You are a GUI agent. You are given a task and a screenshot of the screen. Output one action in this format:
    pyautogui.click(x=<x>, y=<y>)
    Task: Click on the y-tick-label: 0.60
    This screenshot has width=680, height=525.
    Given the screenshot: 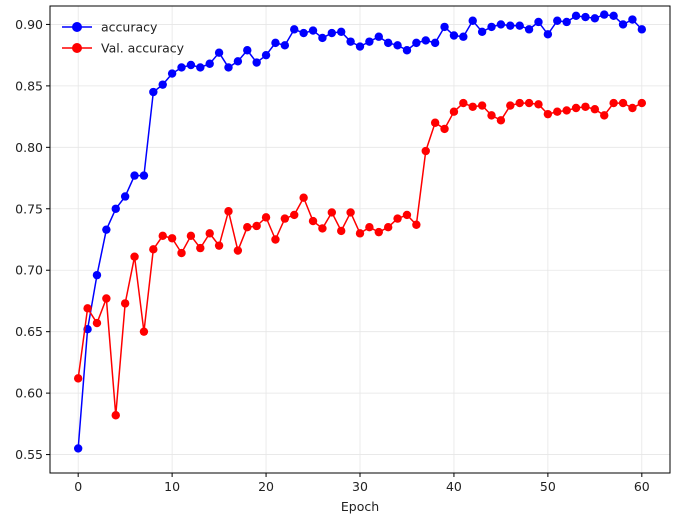 What is the action you would take?
    pyautogui.click(x=29, y=393)
    